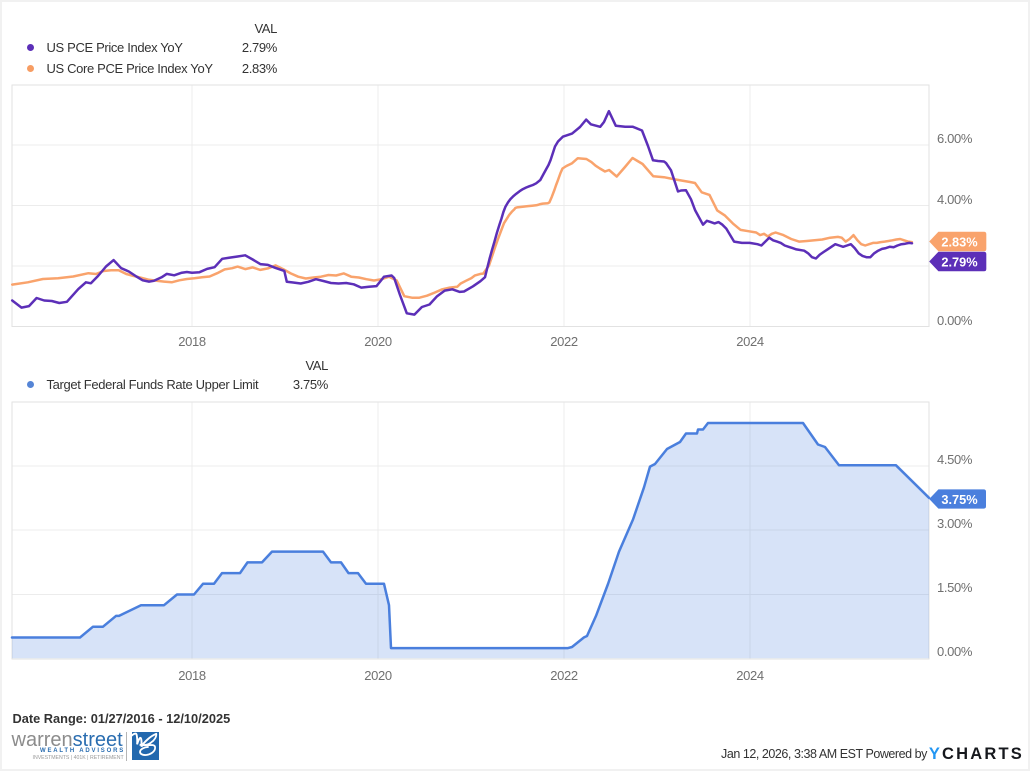 This screenshot has height=771, width=1030. I want to click on svg-text: 2.79%, so click(959, 261).